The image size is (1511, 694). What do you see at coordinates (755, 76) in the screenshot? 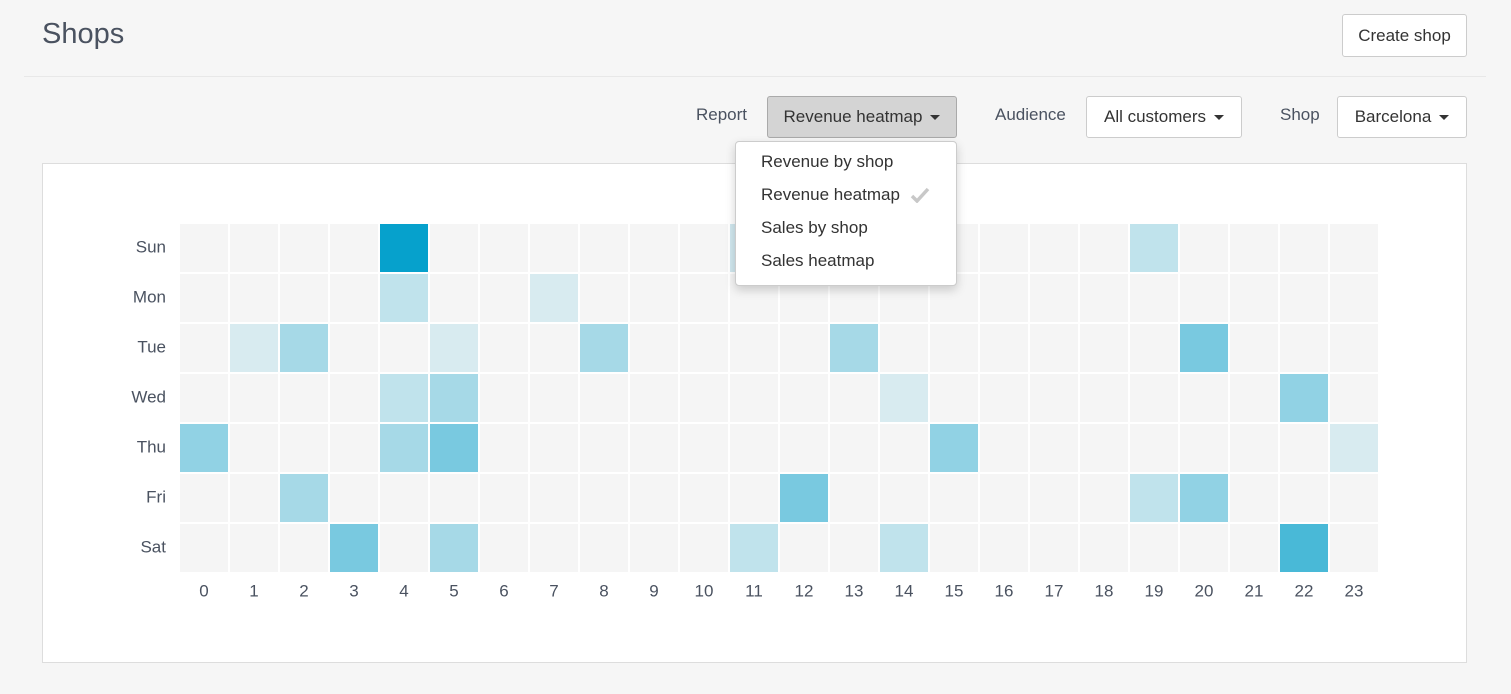
I see `divider` at bounding box center [755, 76].